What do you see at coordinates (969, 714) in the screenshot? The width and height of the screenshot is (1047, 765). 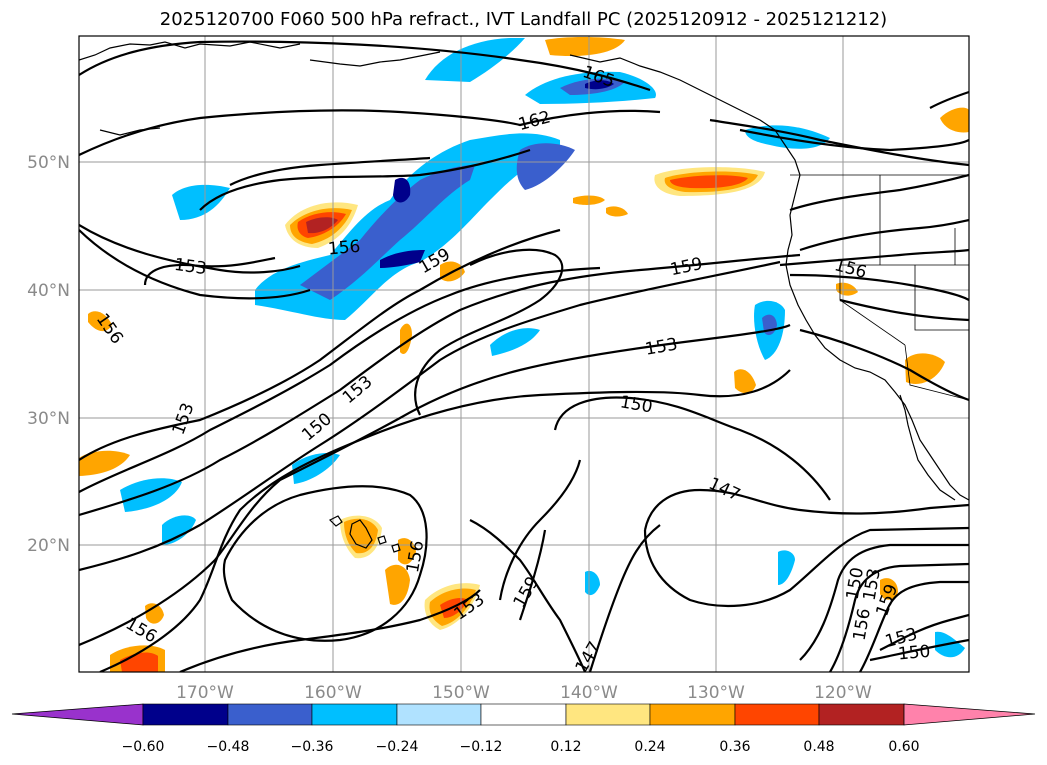 I see `colorbar-max-extend` at bounding box center [969, 714].